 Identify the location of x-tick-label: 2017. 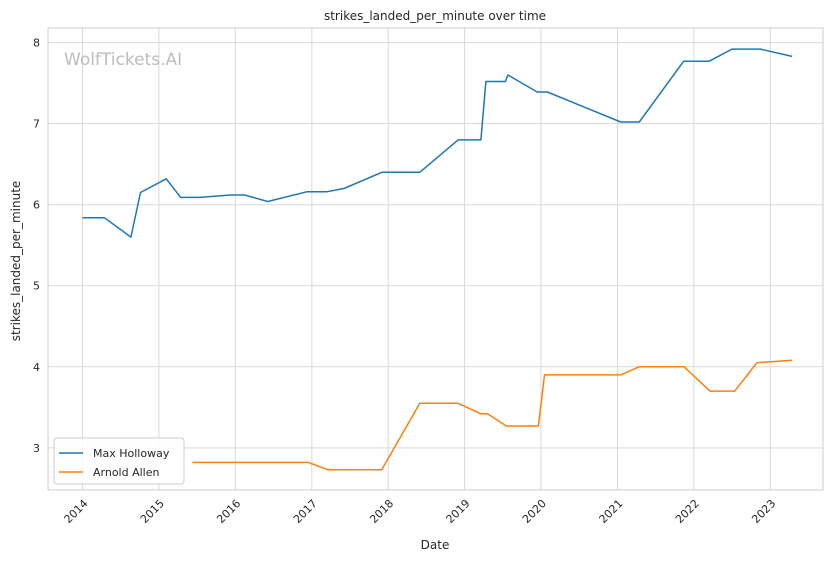
(305, 511).